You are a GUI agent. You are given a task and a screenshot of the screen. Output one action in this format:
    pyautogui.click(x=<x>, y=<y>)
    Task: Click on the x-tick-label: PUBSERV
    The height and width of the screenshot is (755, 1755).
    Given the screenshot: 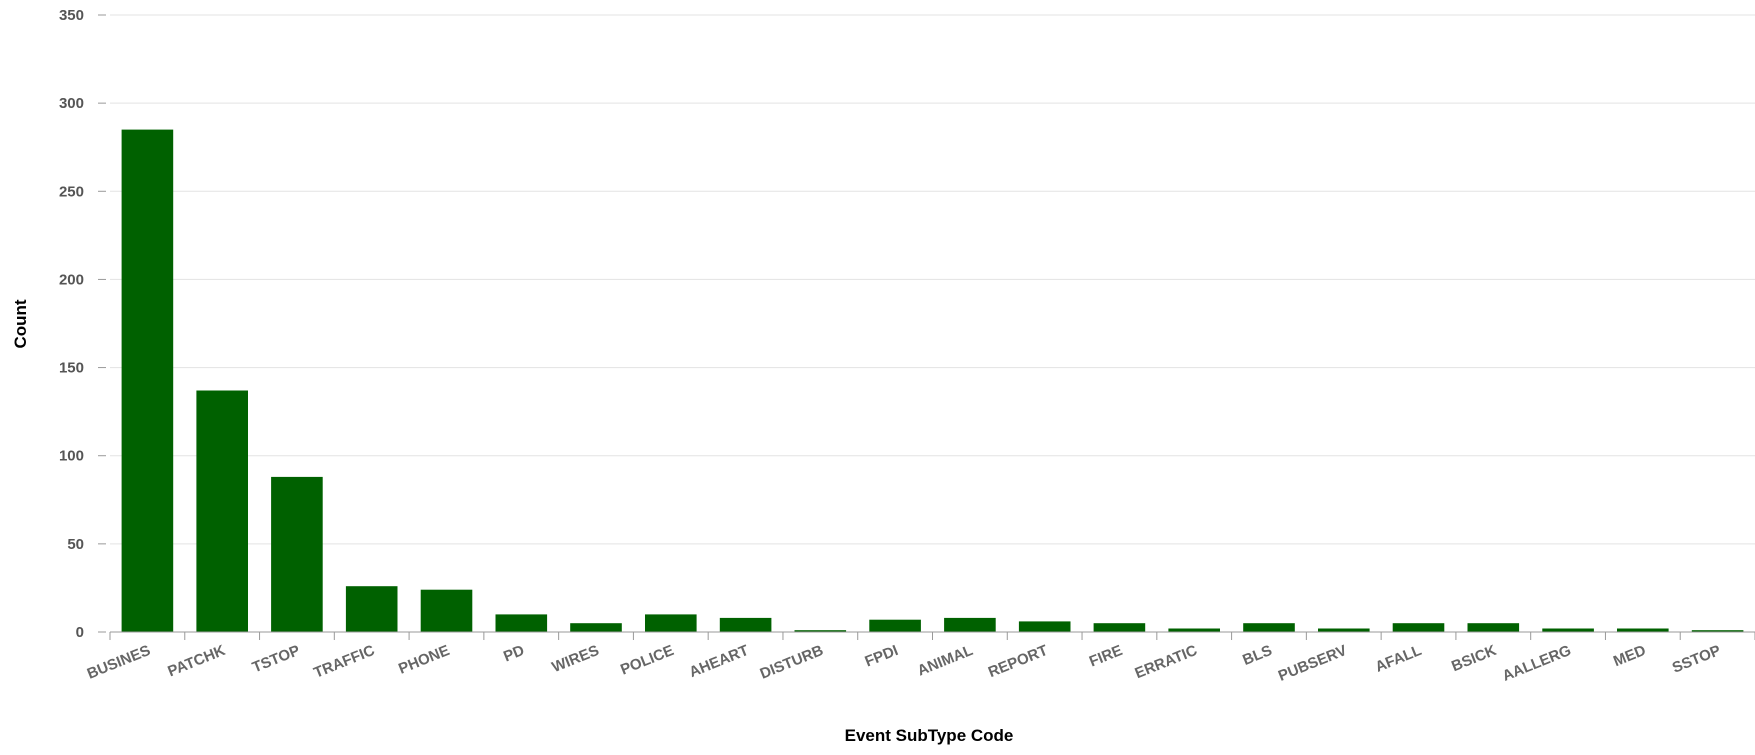 What is the action you would take?
    pyautogui.click(x=1312, y=663)
    